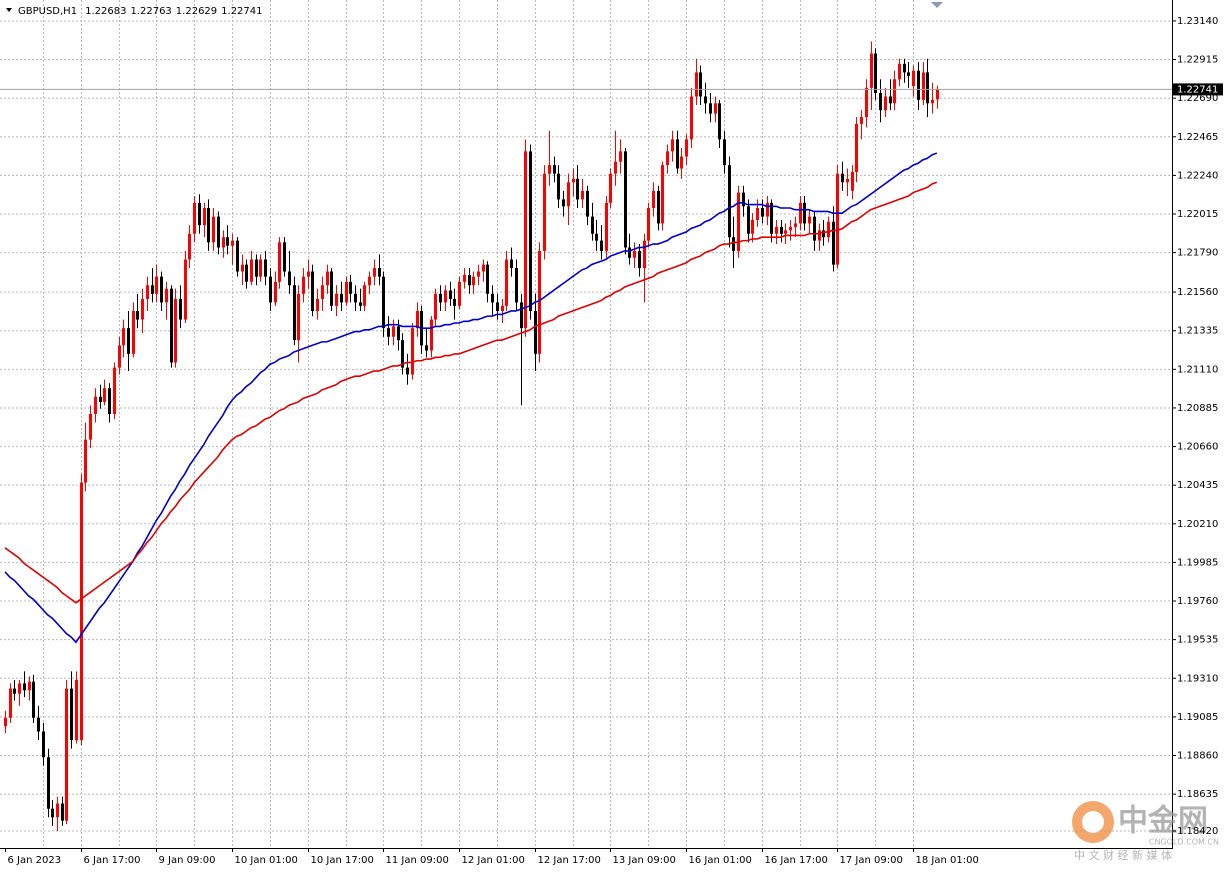 This screenshot has width=1227, height=872. I want to click on current-price-label: 1.22741, so click(1197, 89).